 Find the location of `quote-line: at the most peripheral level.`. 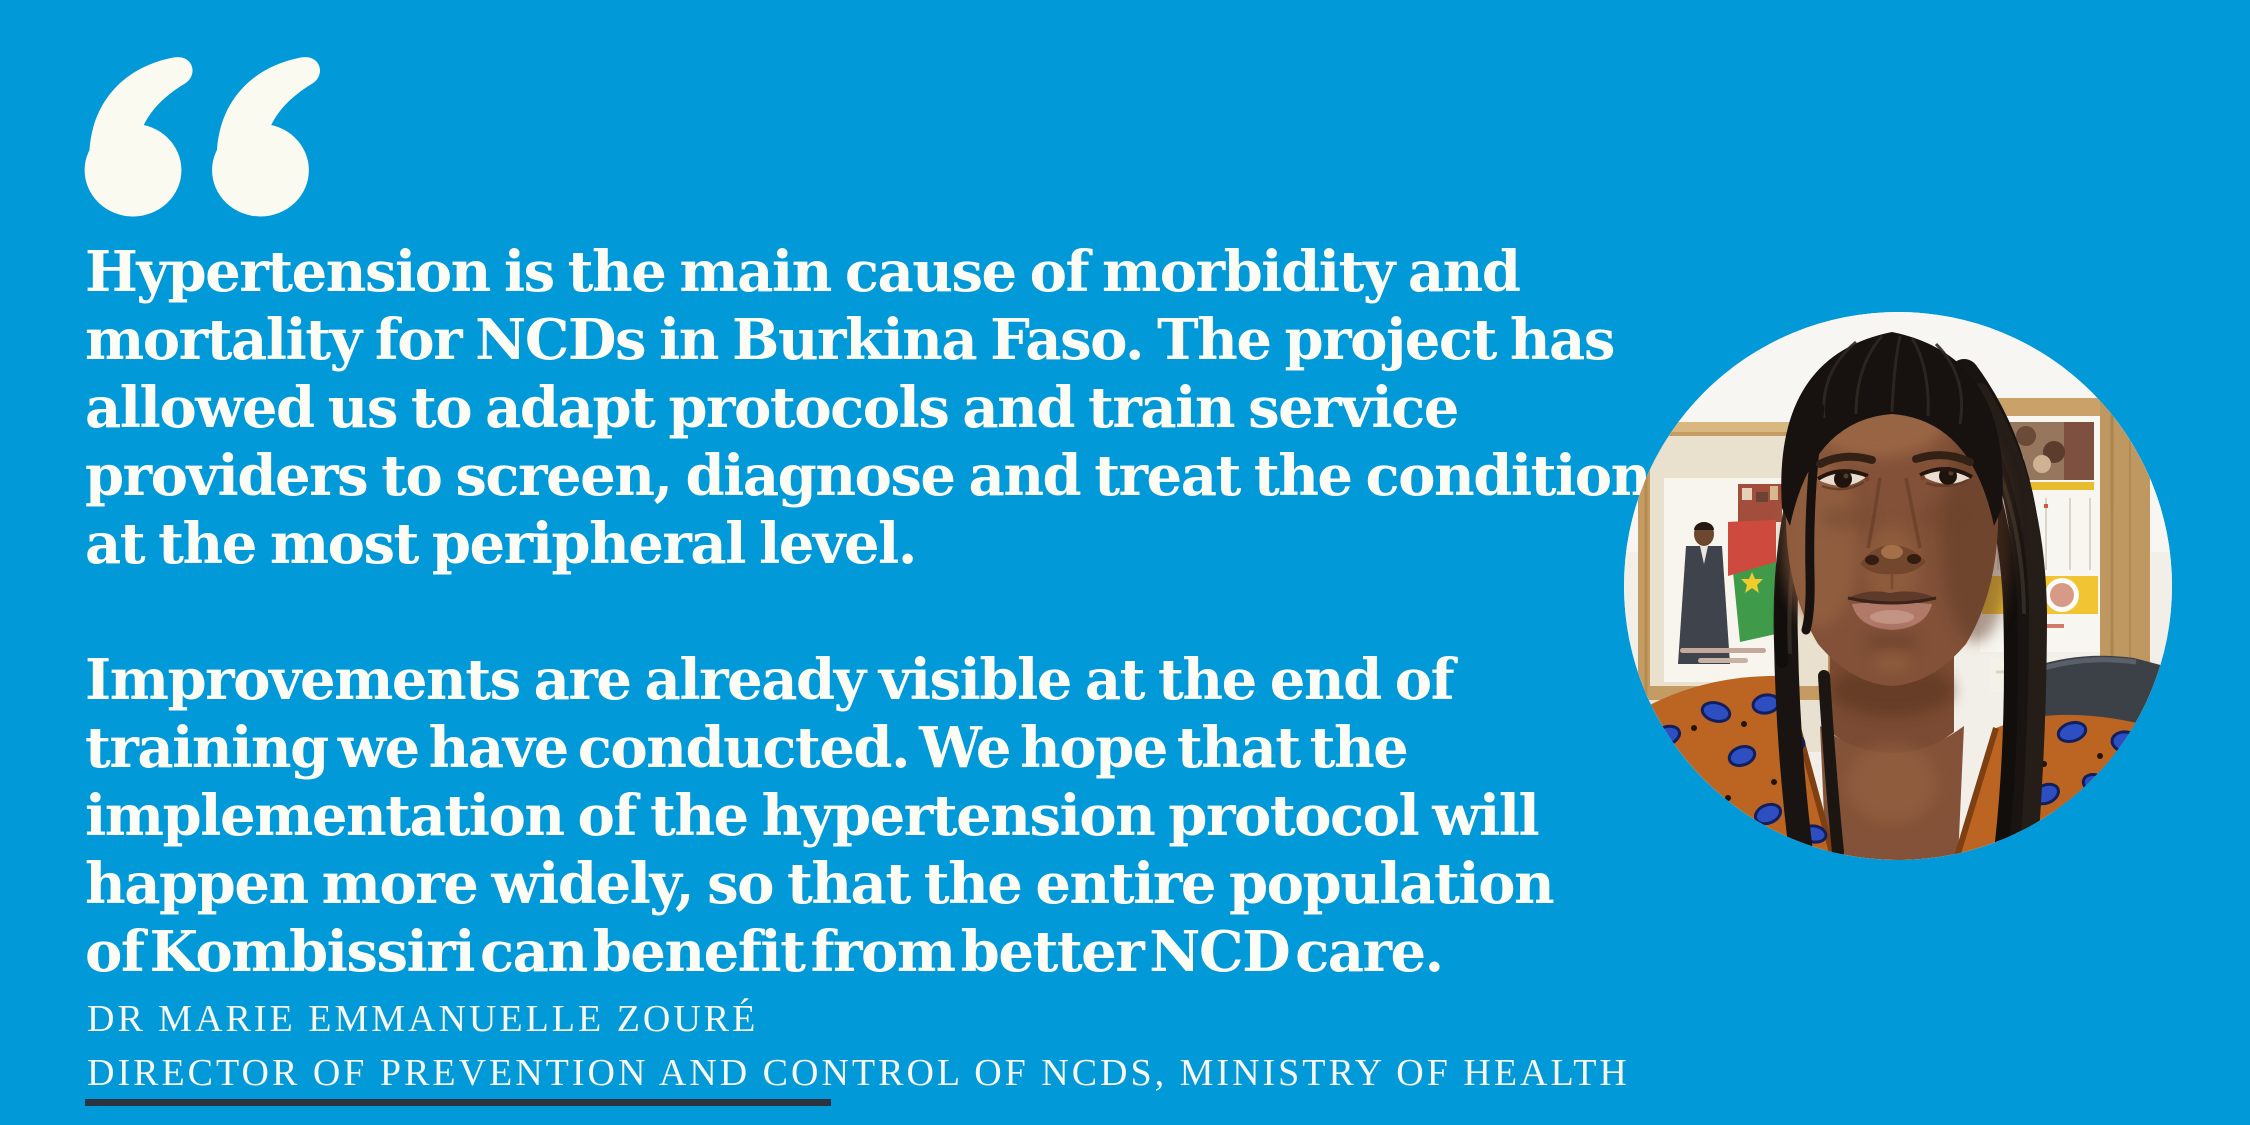

quote-line: at the most peripheral level. is located at coordinates (501, 544).